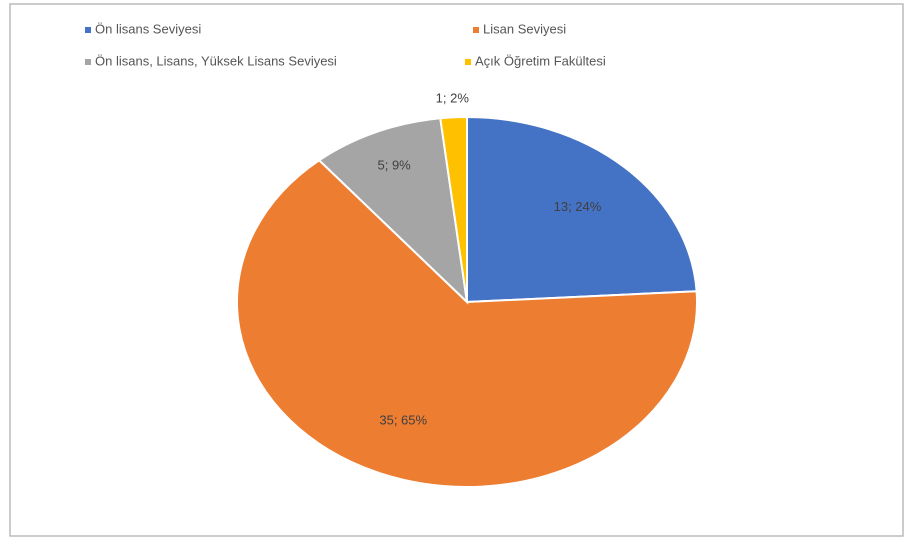 The height and width of the screenshot is (547, 912). What do you see at coordinates (148, 28) in the screenshot?
I see `legend-label: Ön lisans Seviyesi` at bounding box center [148, 28].